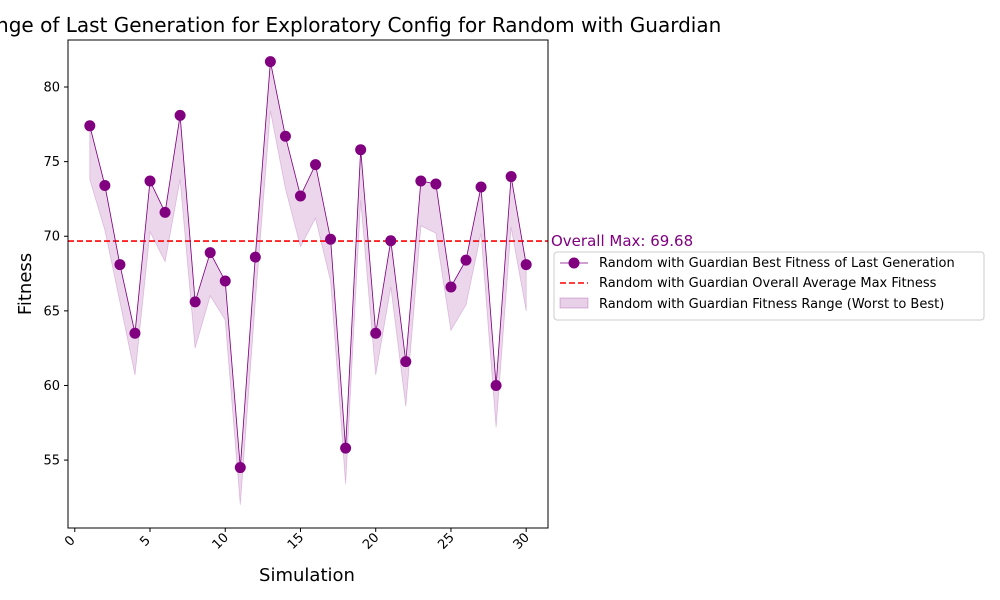 This screenshot has width=1000, height=600. I want to click on x-tick-label: 15, so click(296, 541).